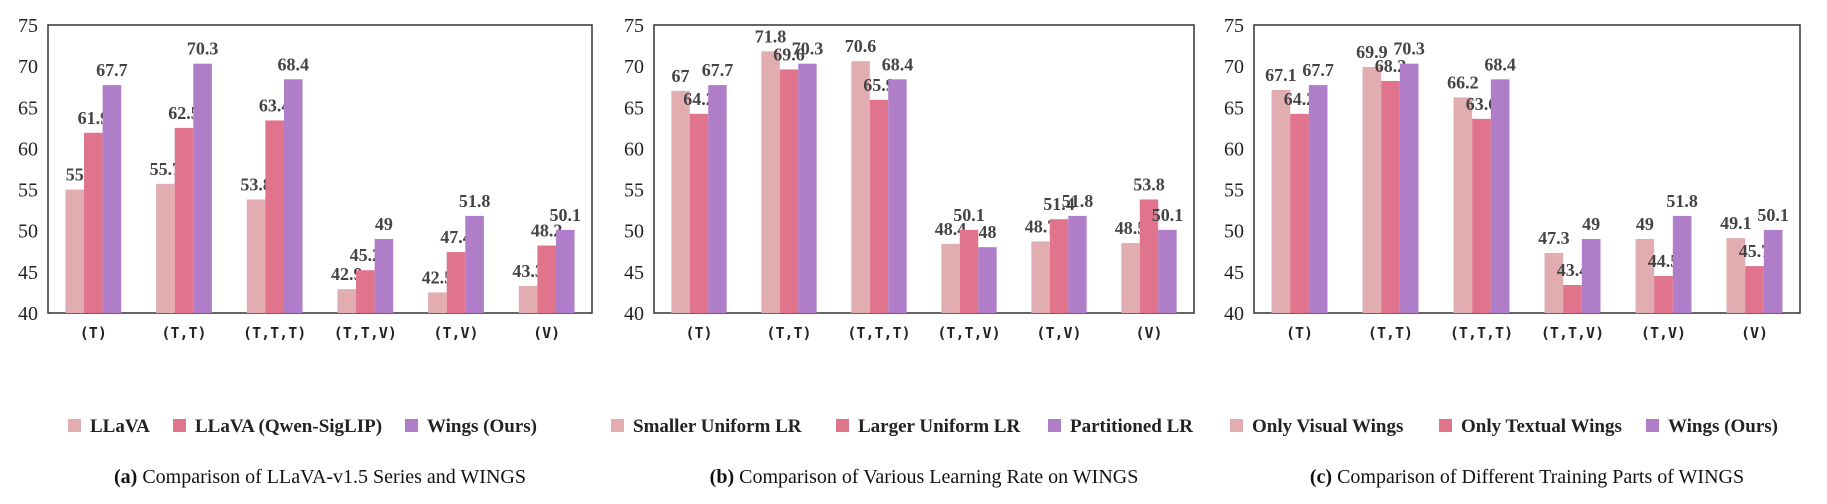 The width and height of the screenshot is (1827, 504). Describe the element at coordinates (1773, 215) in the screenshot. I see `data-label: 50.1` at that location.